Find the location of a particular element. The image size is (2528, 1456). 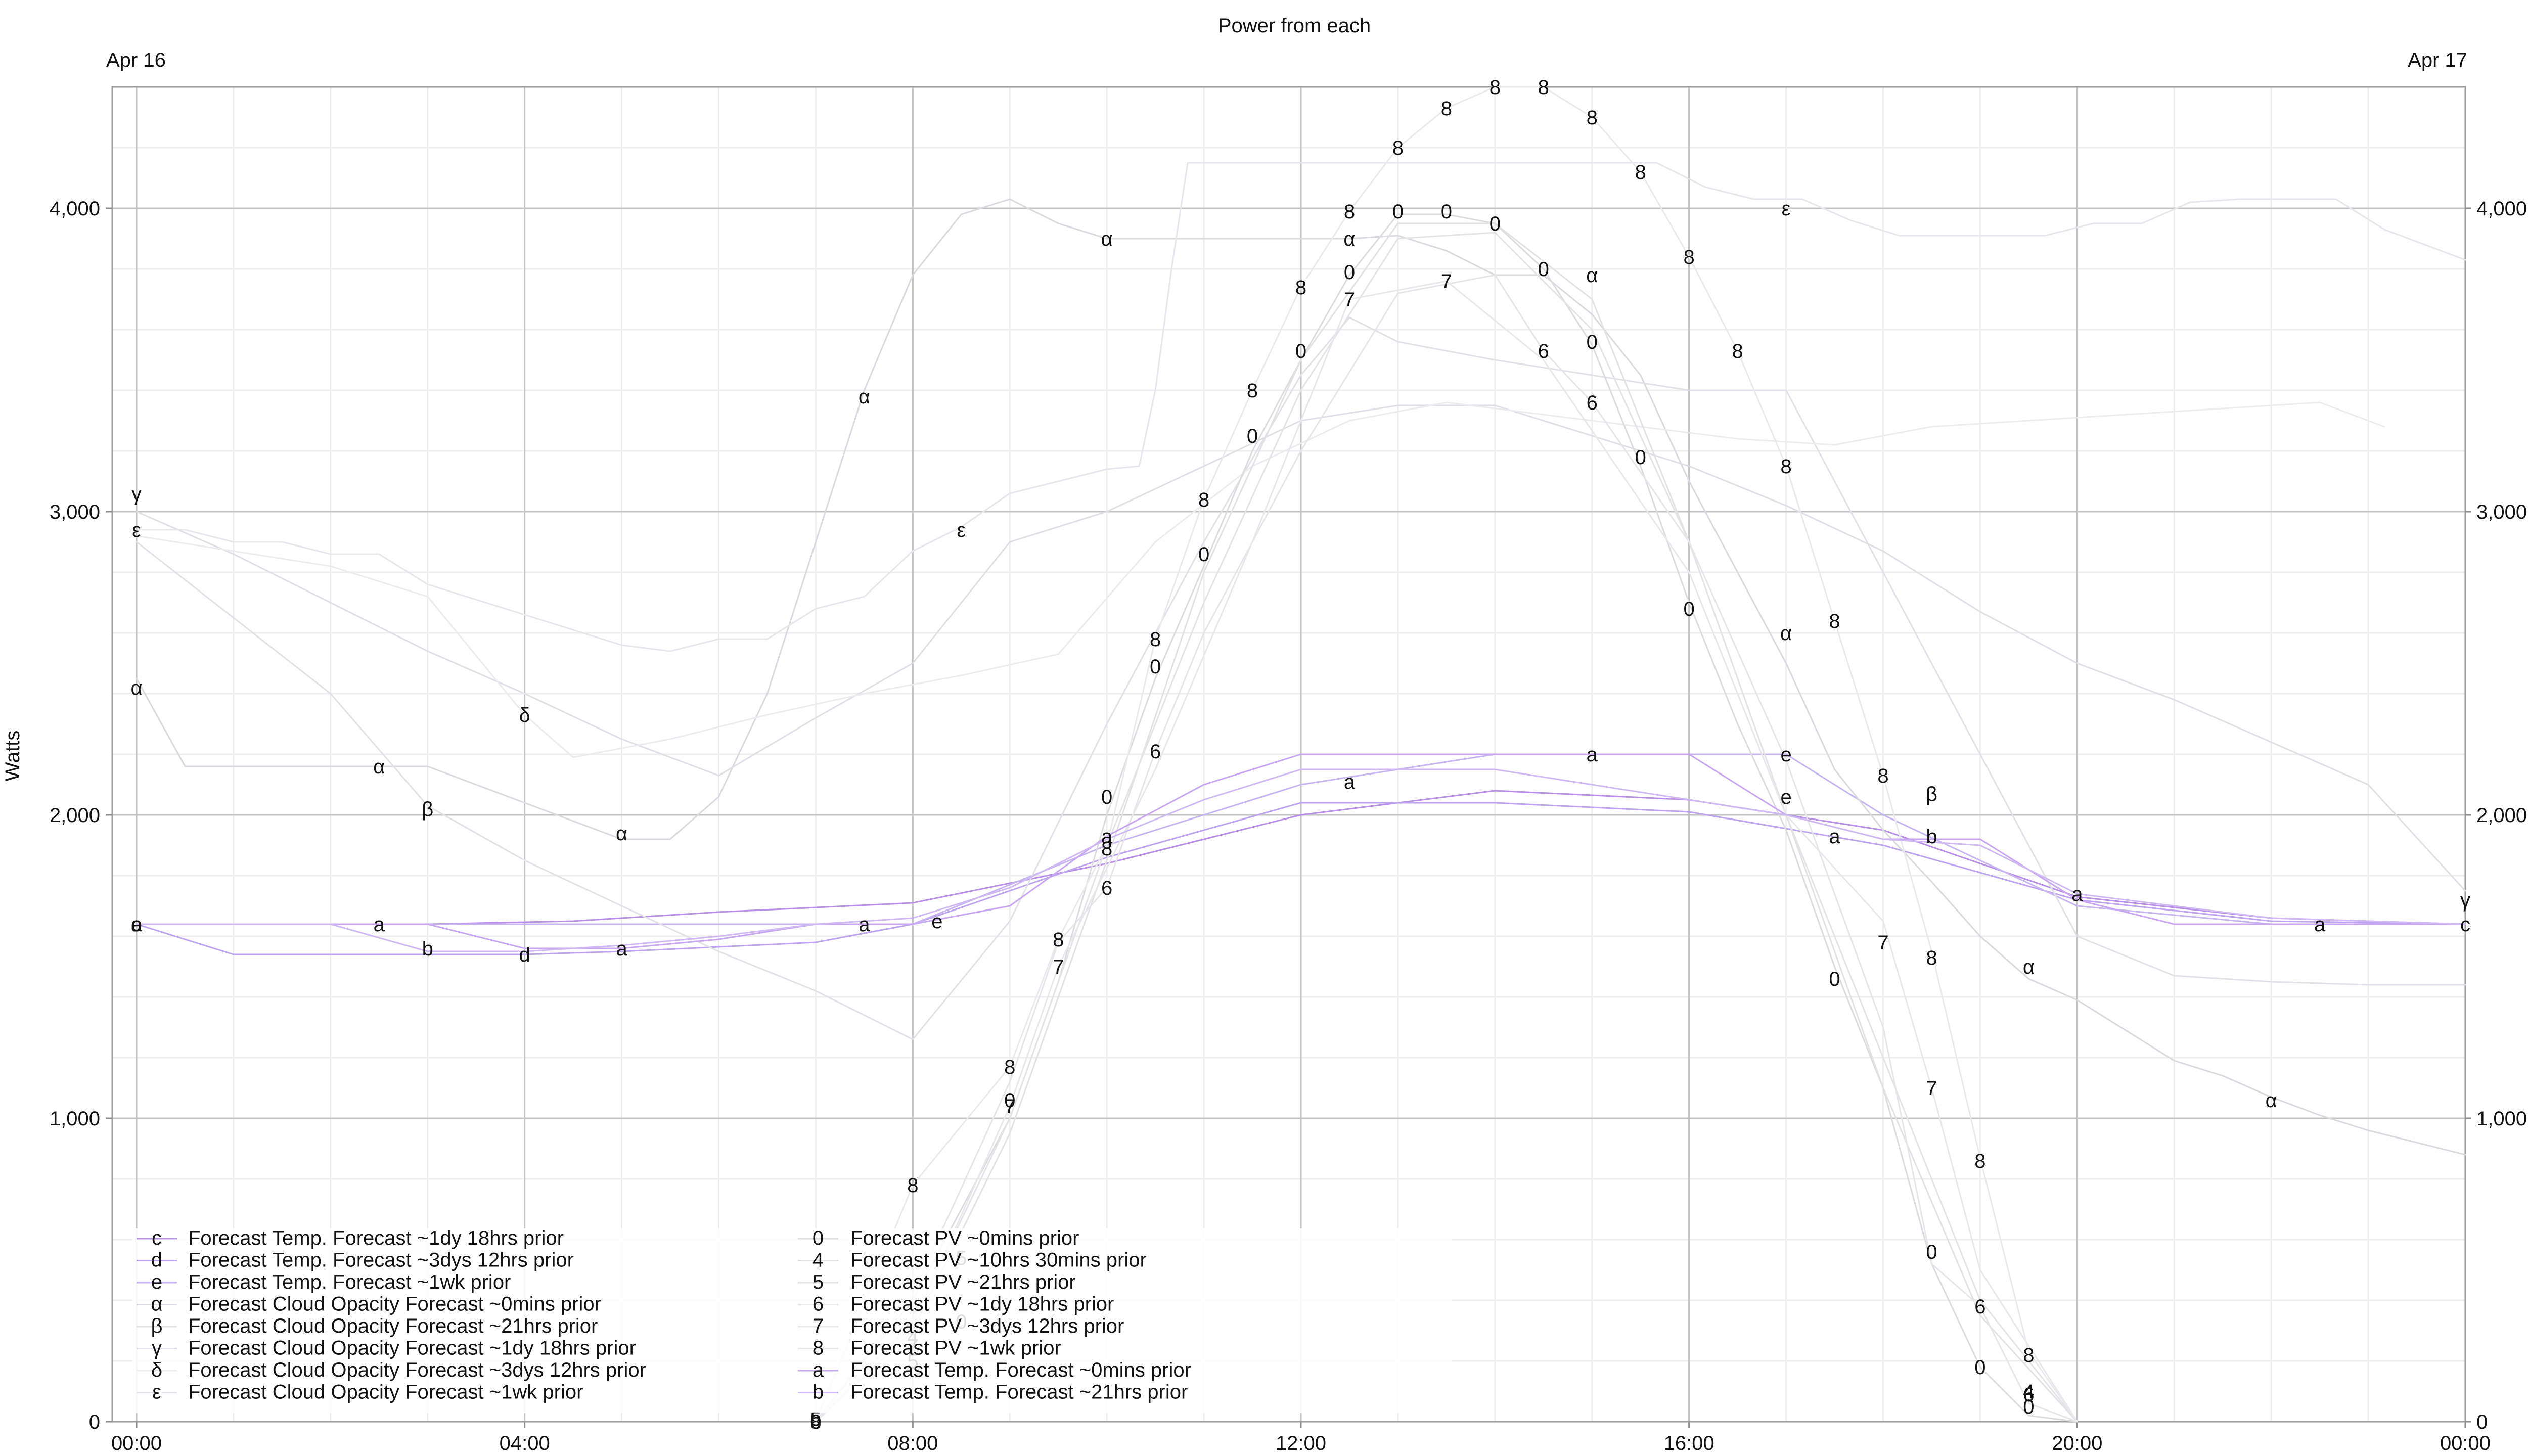

series-point-label: c is located at coordinates (136, 925).